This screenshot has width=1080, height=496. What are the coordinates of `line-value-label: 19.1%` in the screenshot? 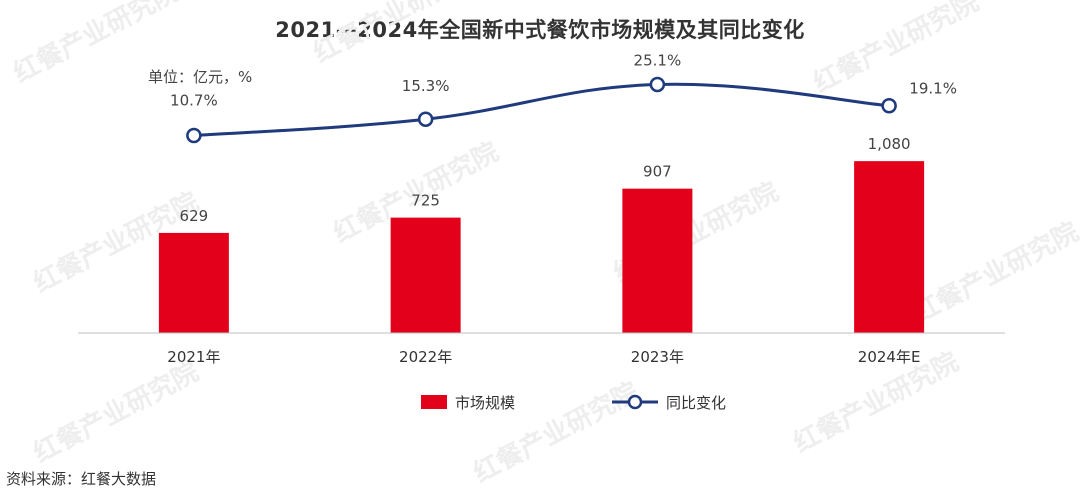 It's located at (933, 89).